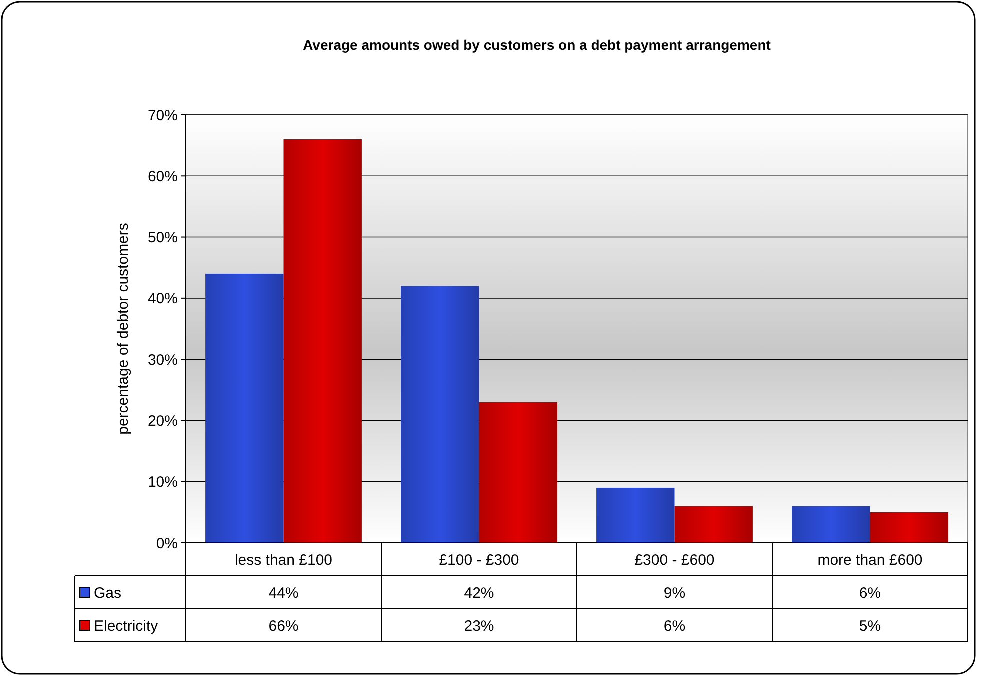 Image resolution: width=983 pixels, height=680 pixels. I want to click on legend-label: Electricity, so click(126, 626).